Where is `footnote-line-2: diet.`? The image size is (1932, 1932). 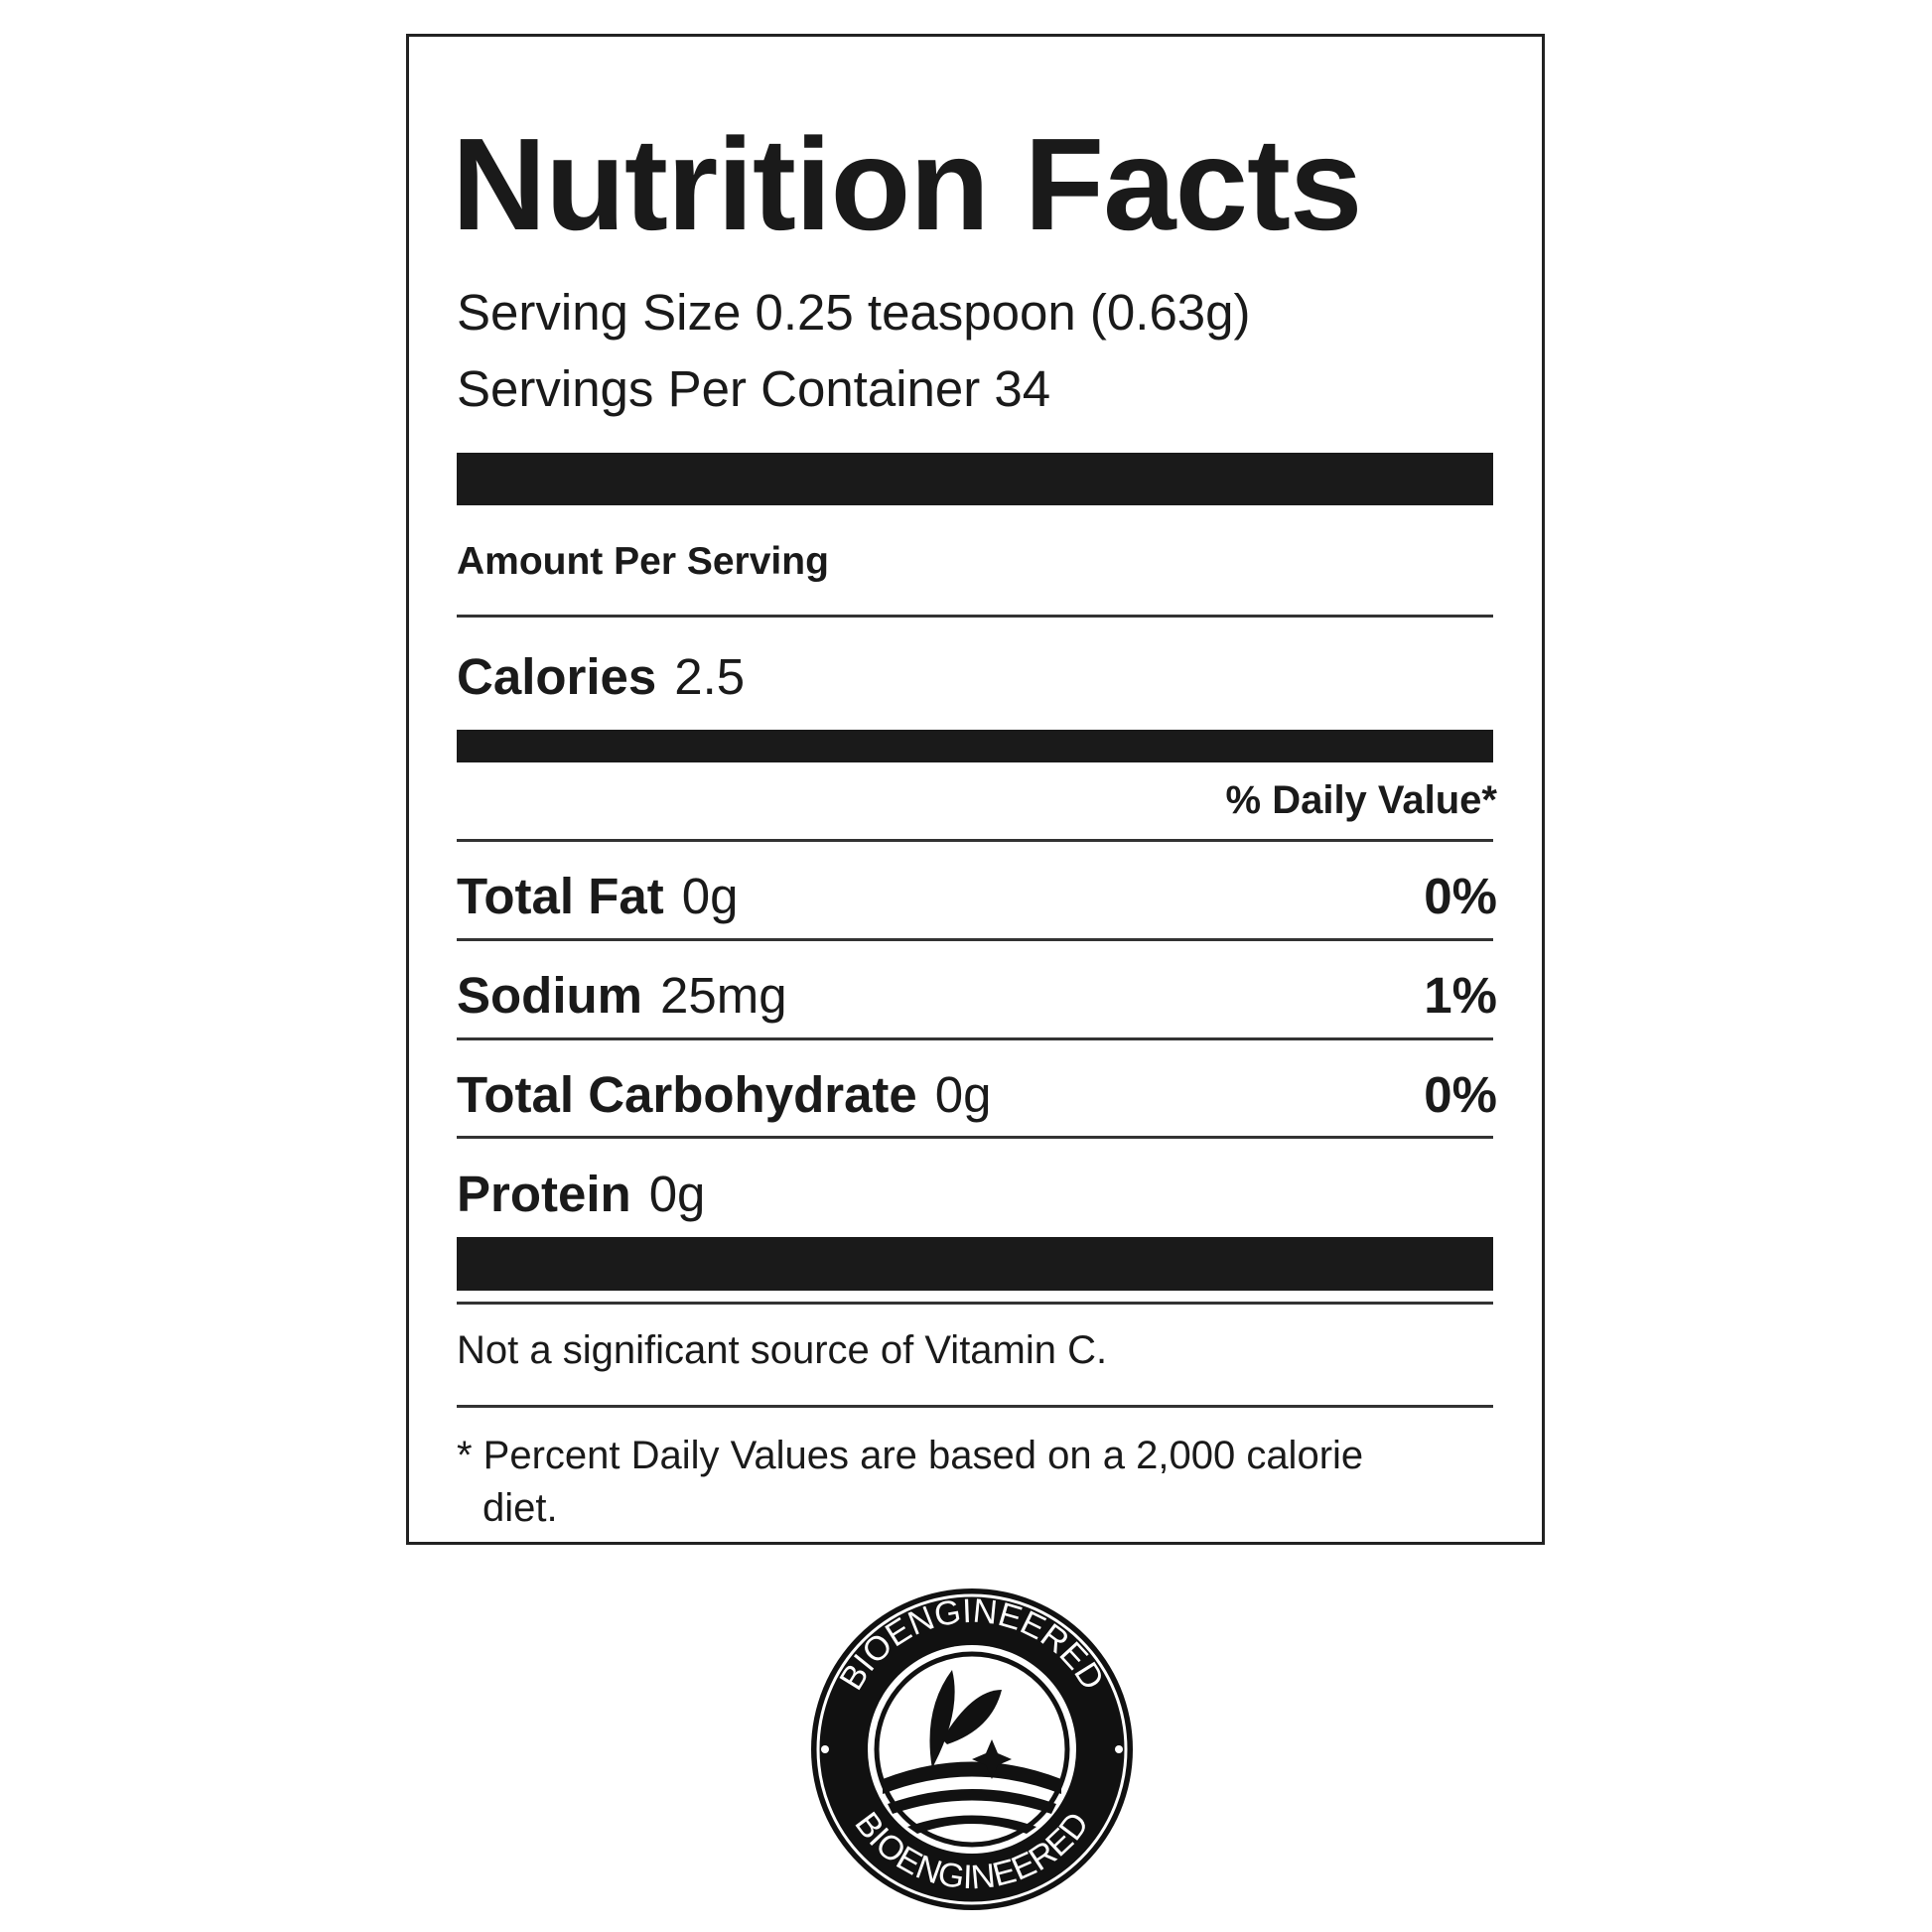
footnote-line-2: diet. is located at coordinates (520, 1508).